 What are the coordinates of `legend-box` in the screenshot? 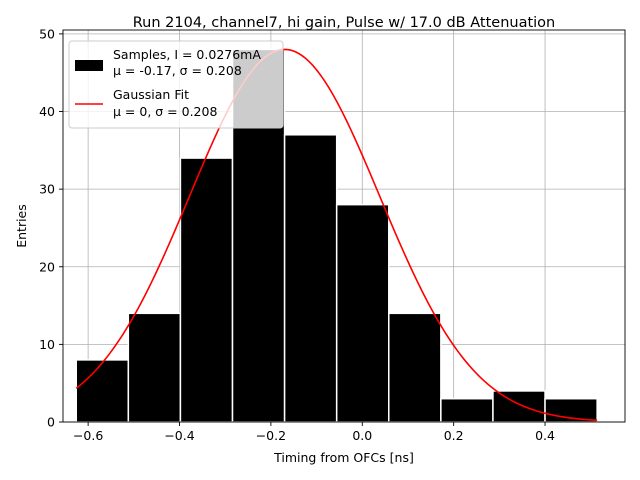 It's located at (176, 84).